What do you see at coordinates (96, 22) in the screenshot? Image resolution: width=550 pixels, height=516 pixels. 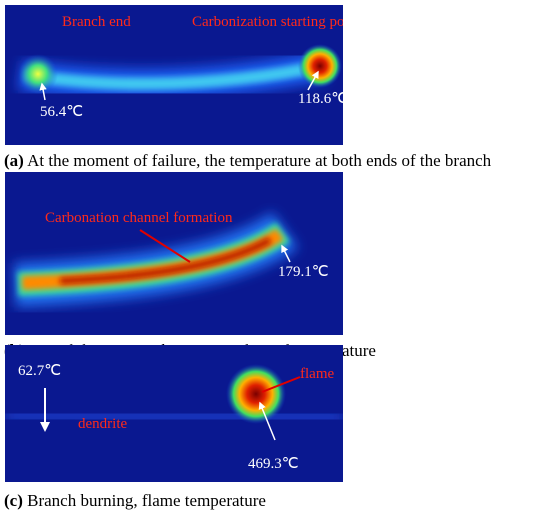 I see `label: Branch end` at bounding box center [96, 22].